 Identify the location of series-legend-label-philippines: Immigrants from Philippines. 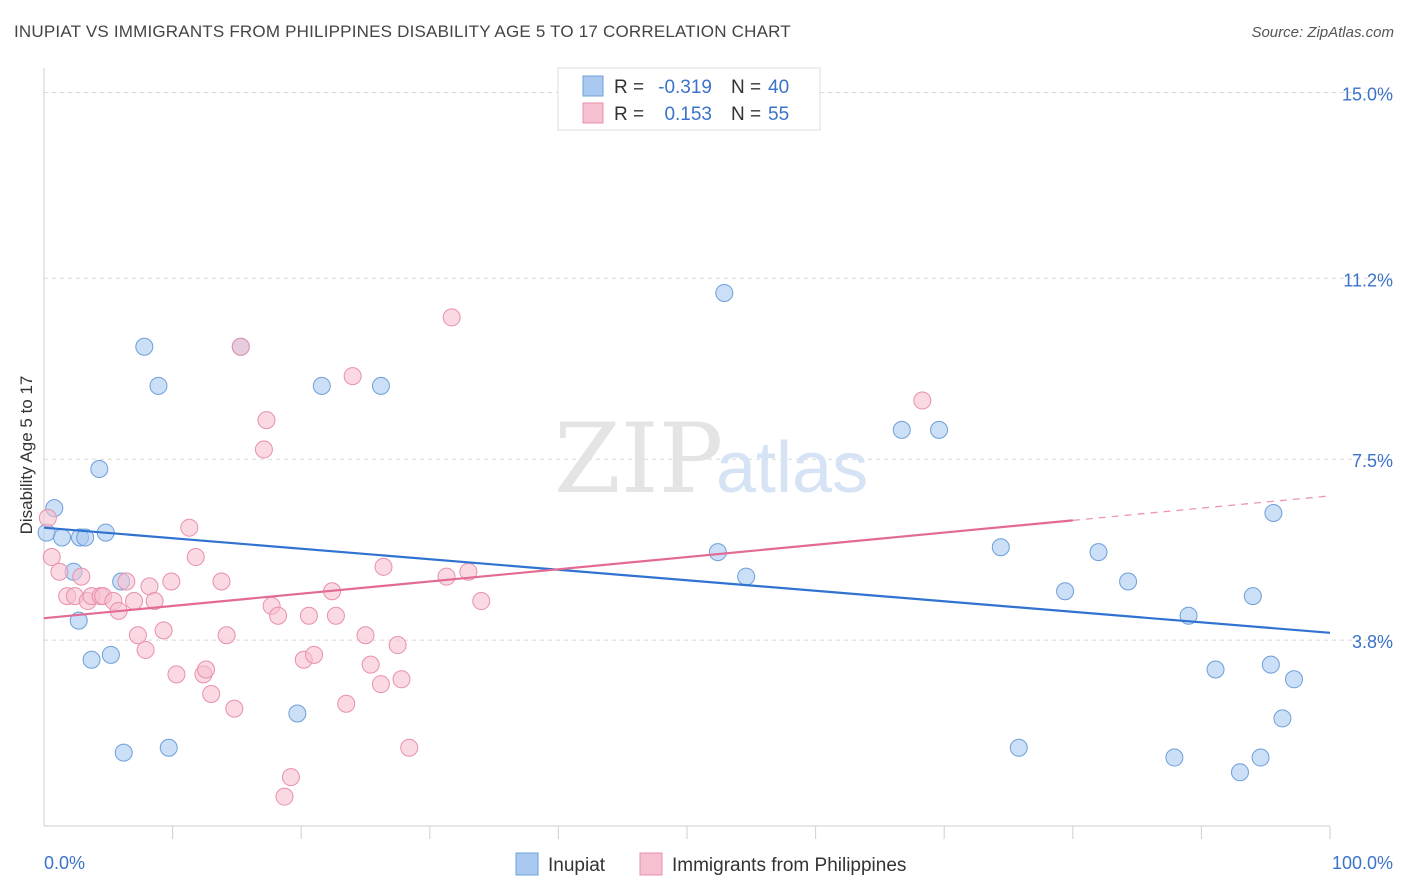
(789, 865).